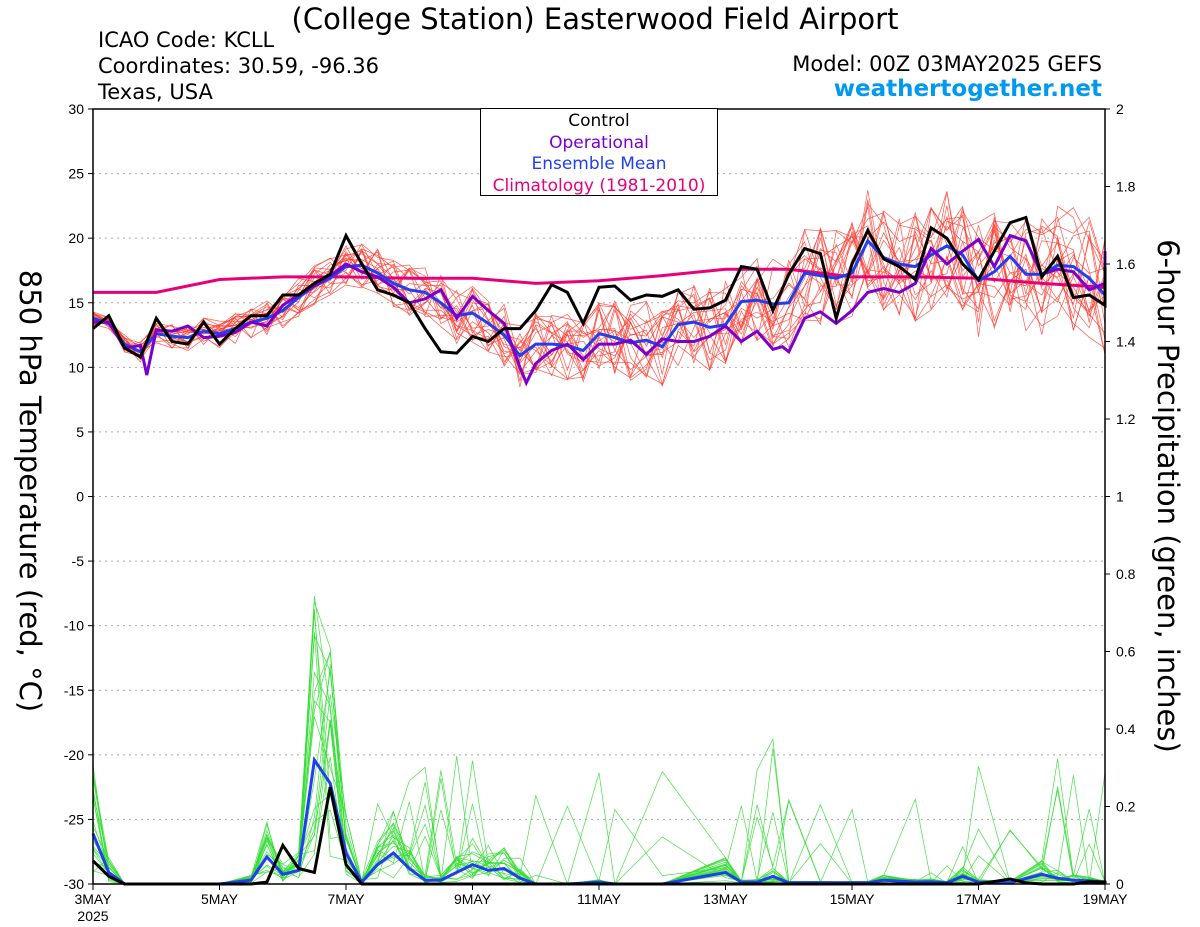  What do you see at coordinates (76, 303) in the screenshot?
I see `y-tick-label-left: 15` at bounding box center [76, 303].